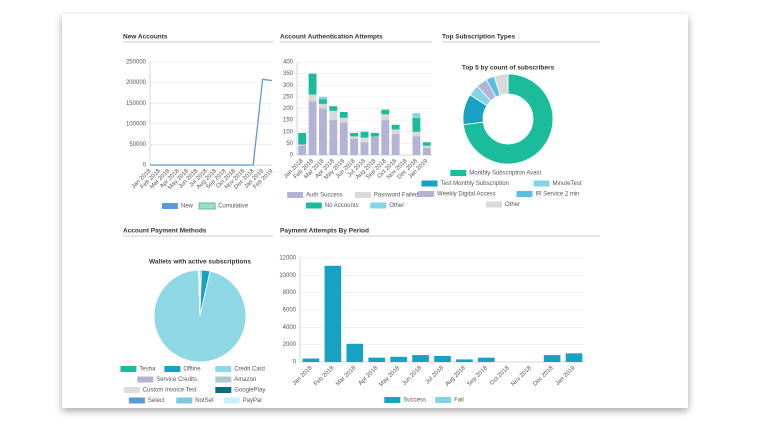 The width and height of the screenshot is (768, 447). I want to click on legend-label: Amazon, so click(245, 380).